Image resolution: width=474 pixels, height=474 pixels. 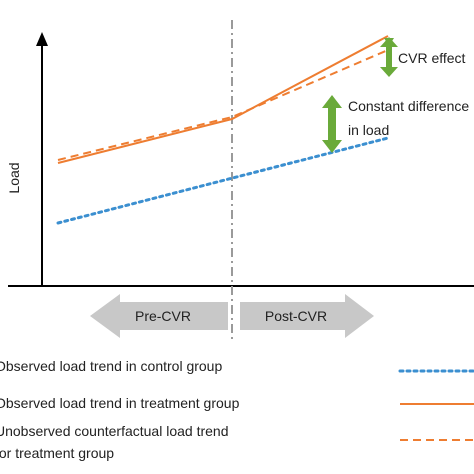 What do you see at coordinates (42, 39) in the screenshot?
I see `y-axis-arrow-icon` at bounding box center [42, 39].